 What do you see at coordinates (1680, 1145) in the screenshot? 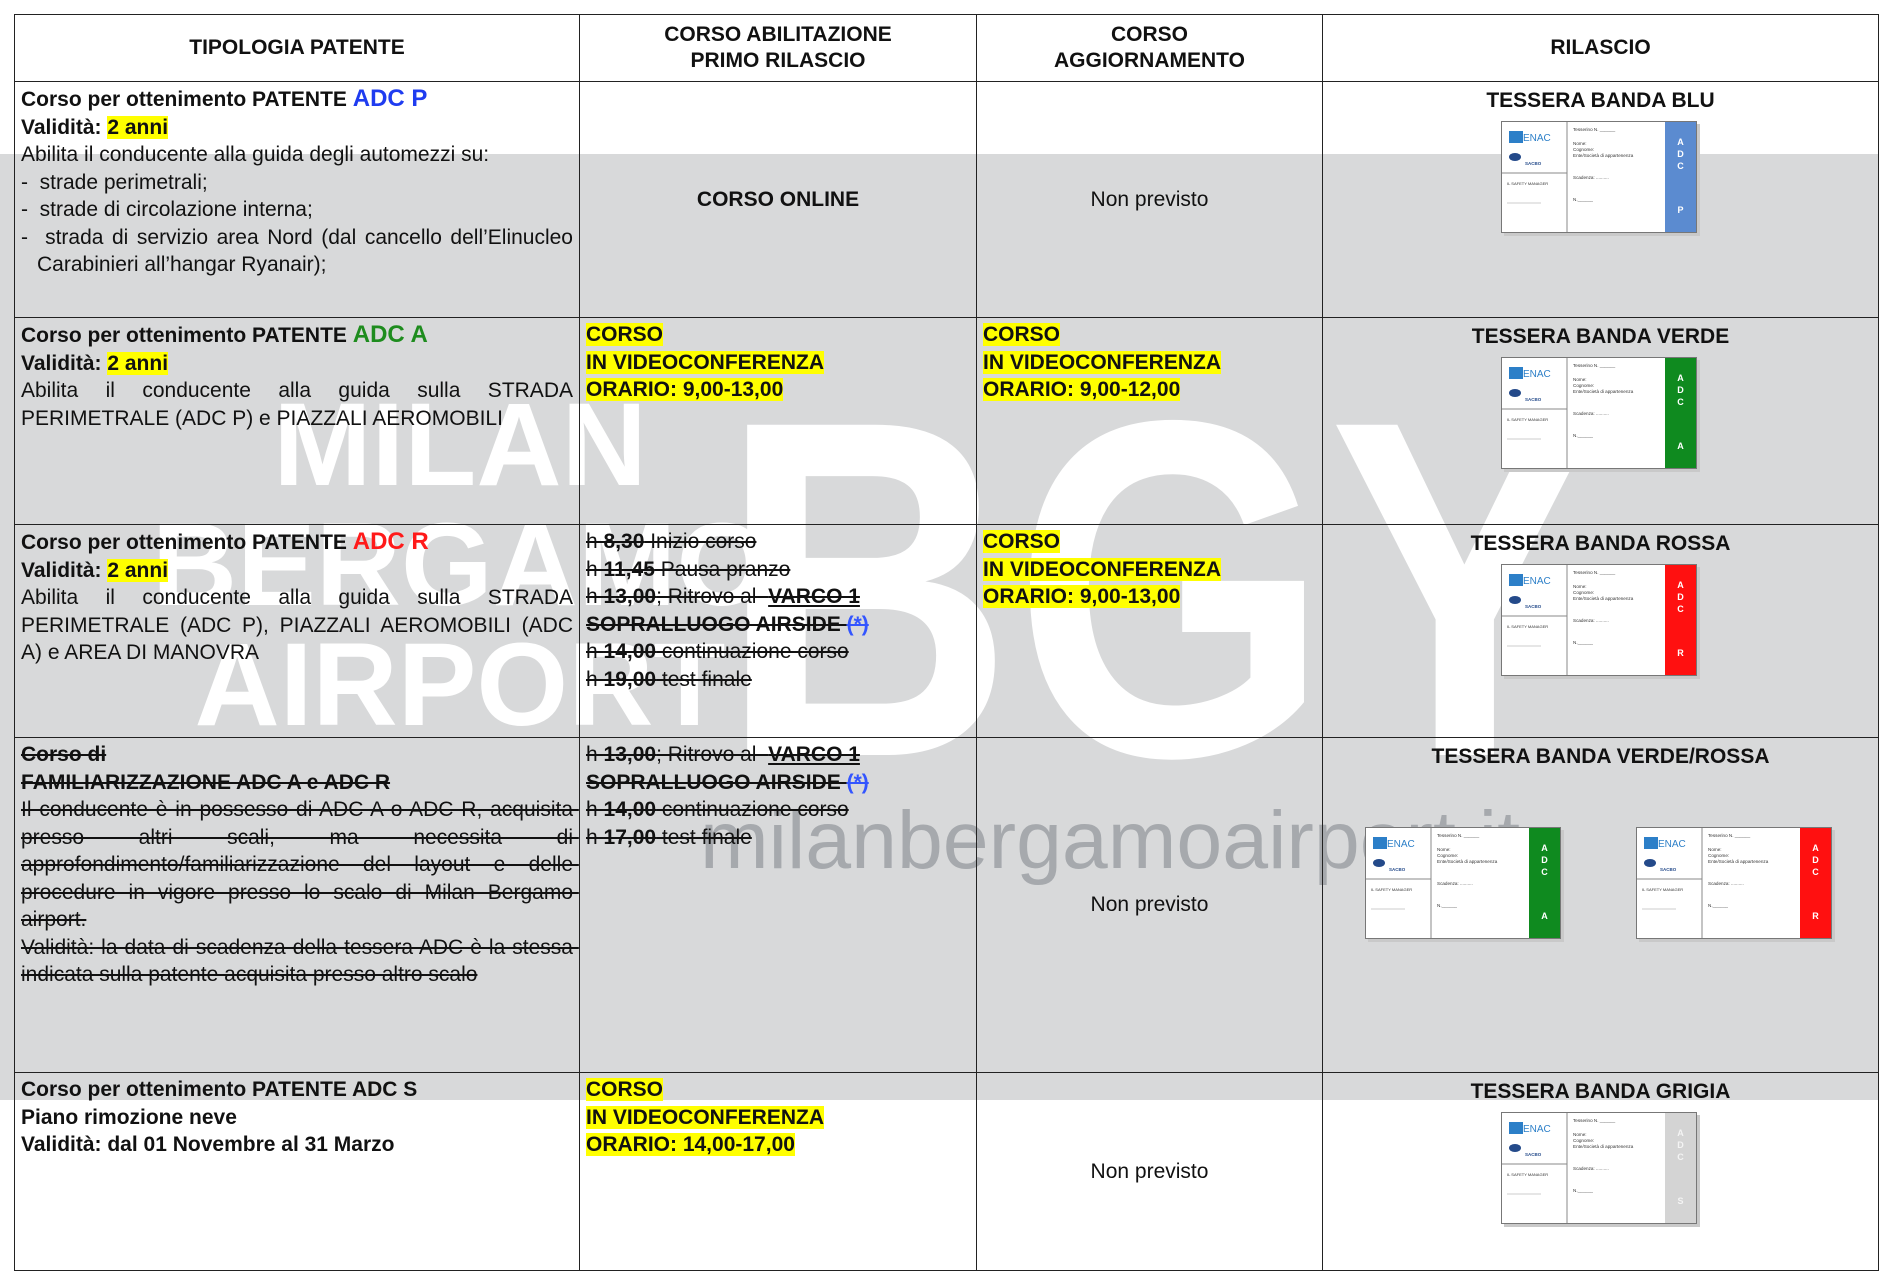
I see `card-band-letter: D` at bounding box center [1680, 1145].